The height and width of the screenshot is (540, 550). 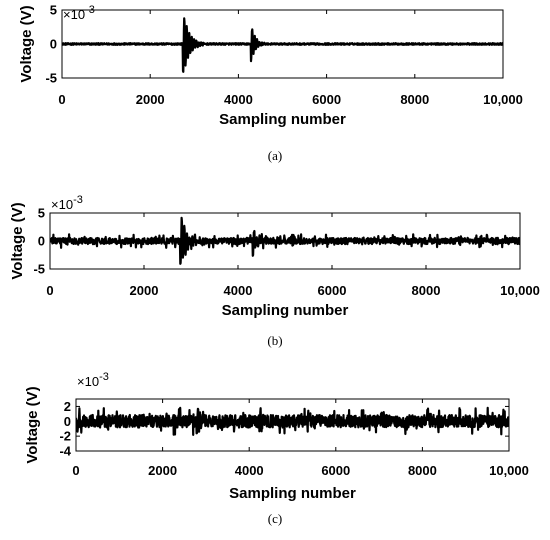 What do you see at coordinates (275, 518) in the screenshot?
I see `panel-label: (c)` at bounding box center [275, 518].